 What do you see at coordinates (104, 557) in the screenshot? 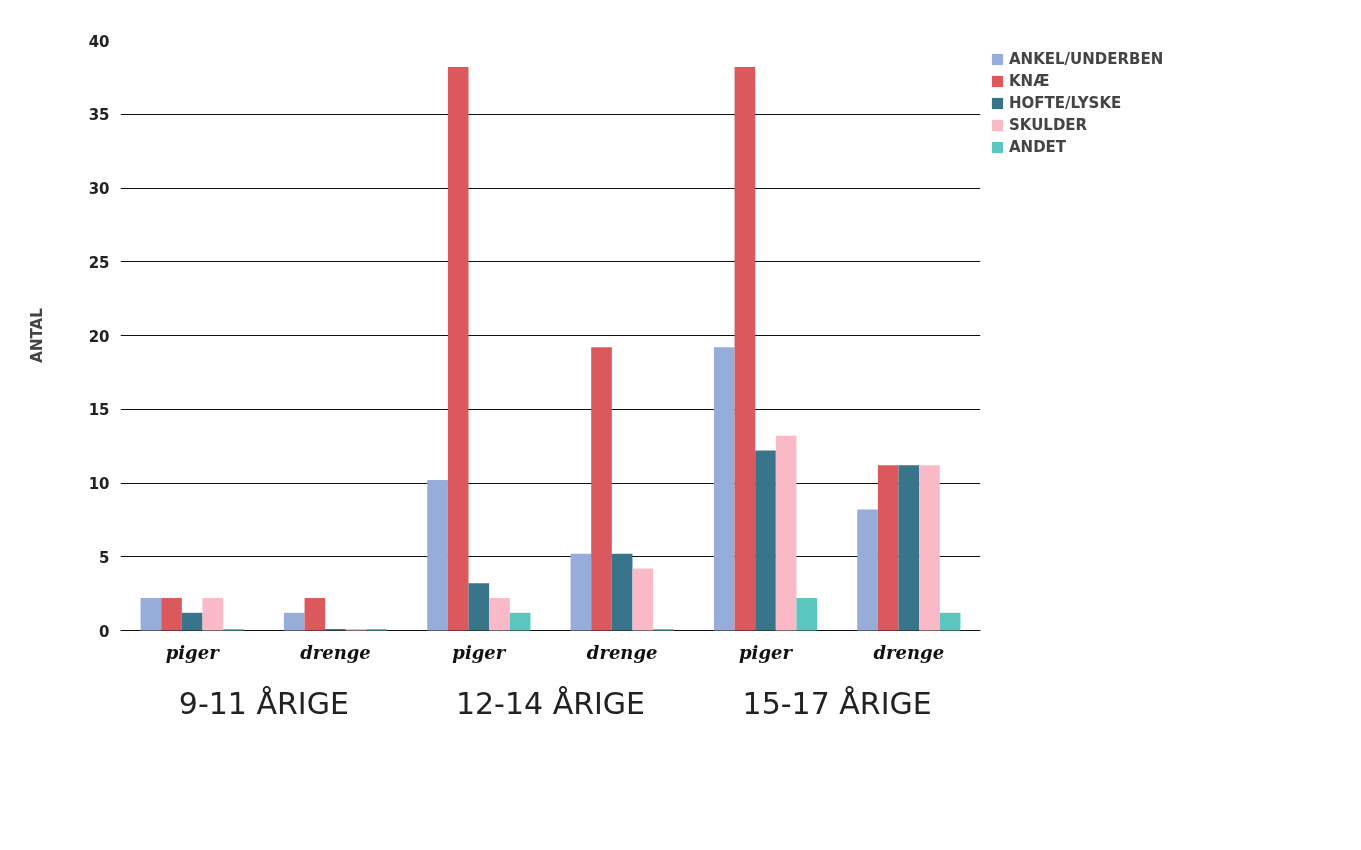
I see `y-tick-label: 5` at bounding box center [104, 557].